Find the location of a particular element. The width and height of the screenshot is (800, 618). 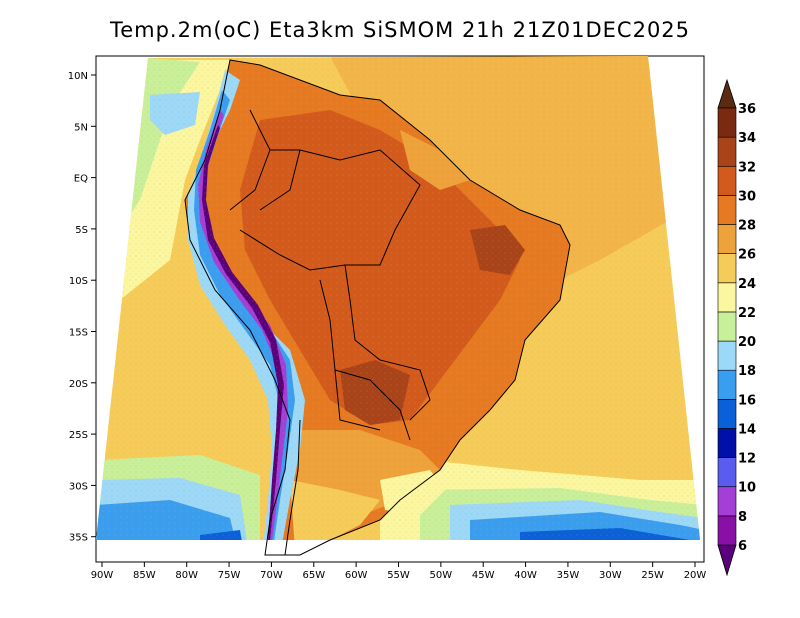

lon-tick-label: 40W is located at coordinates (525, 575).